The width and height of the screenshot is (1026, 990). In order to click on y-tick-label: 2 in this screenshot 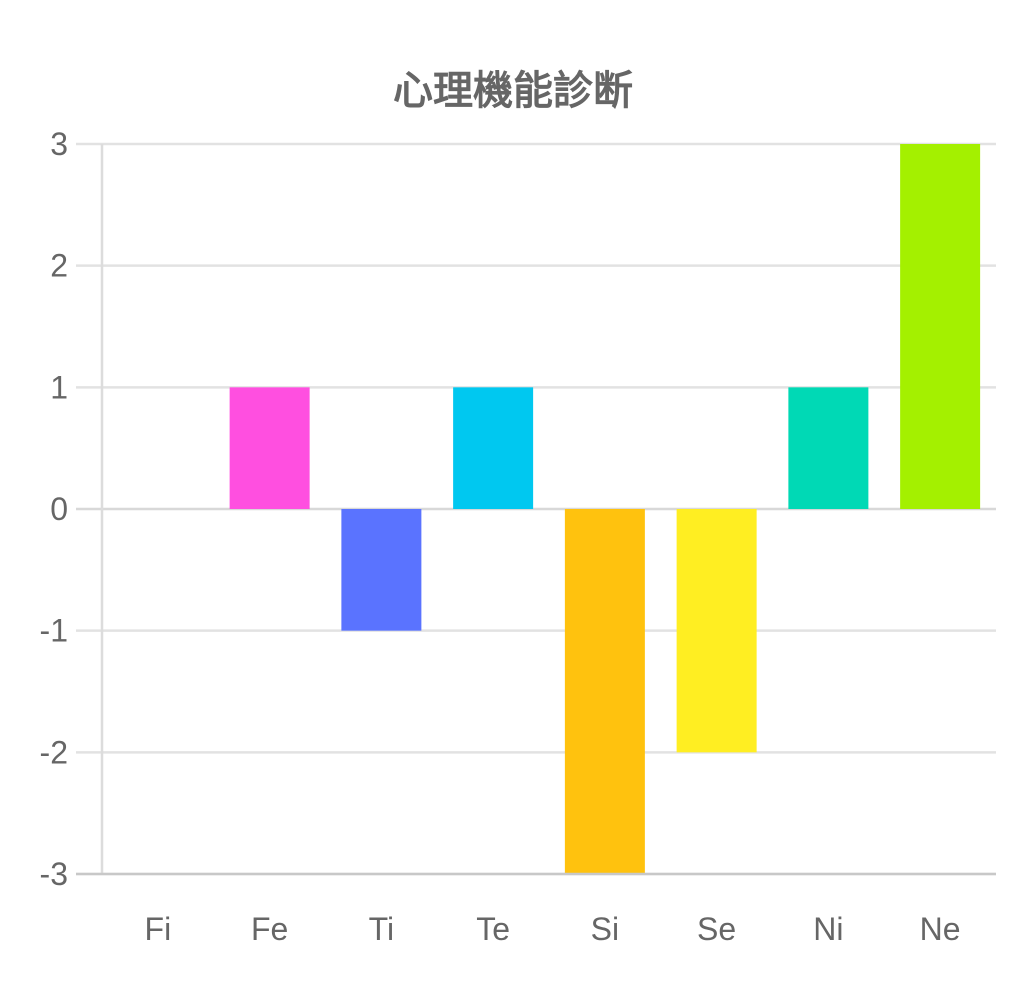, I will do `click(59, 266)`.